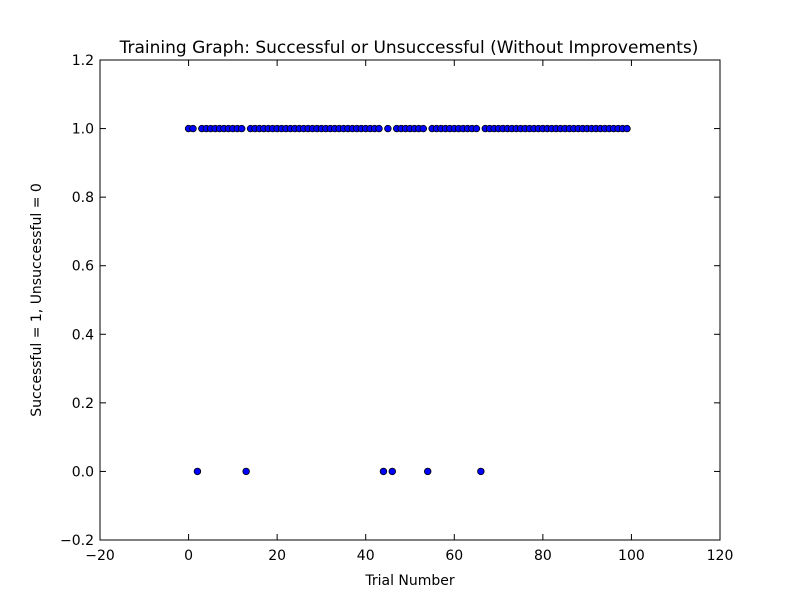 The width and height of the screenshot is (800, 604). Describe the element at coordinates (454, 556) in the screenshot. I see `x-tick-label: 60` at that location.